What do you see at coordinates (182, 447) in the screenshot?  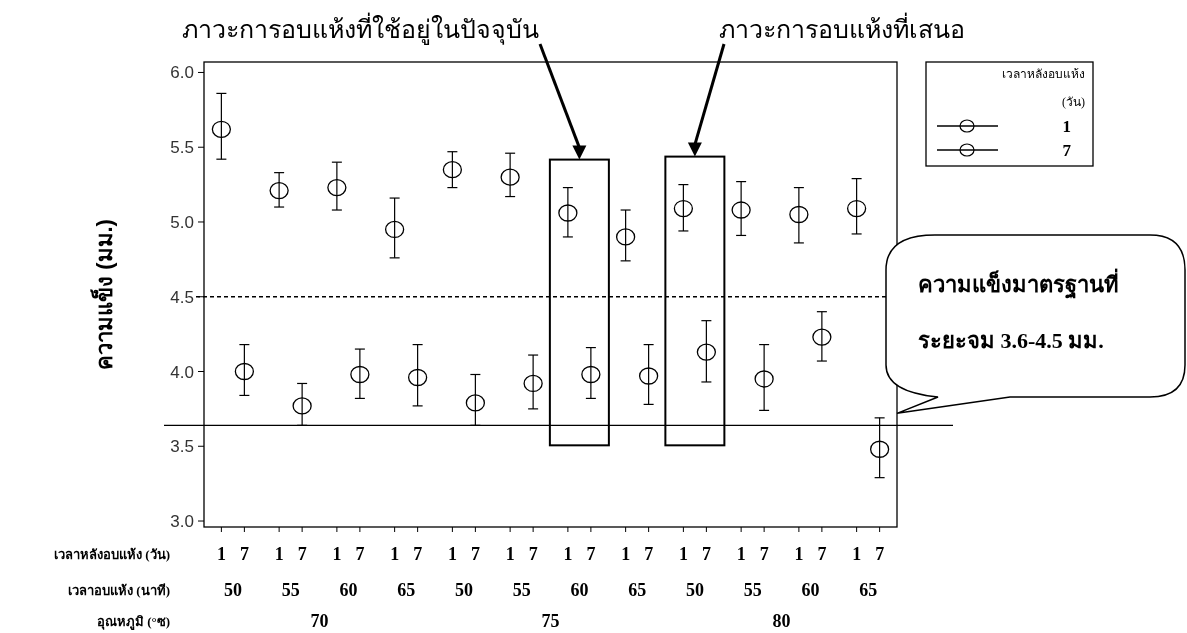 I see `y-tick-label: 3.5` at bounding box center [182, 447].